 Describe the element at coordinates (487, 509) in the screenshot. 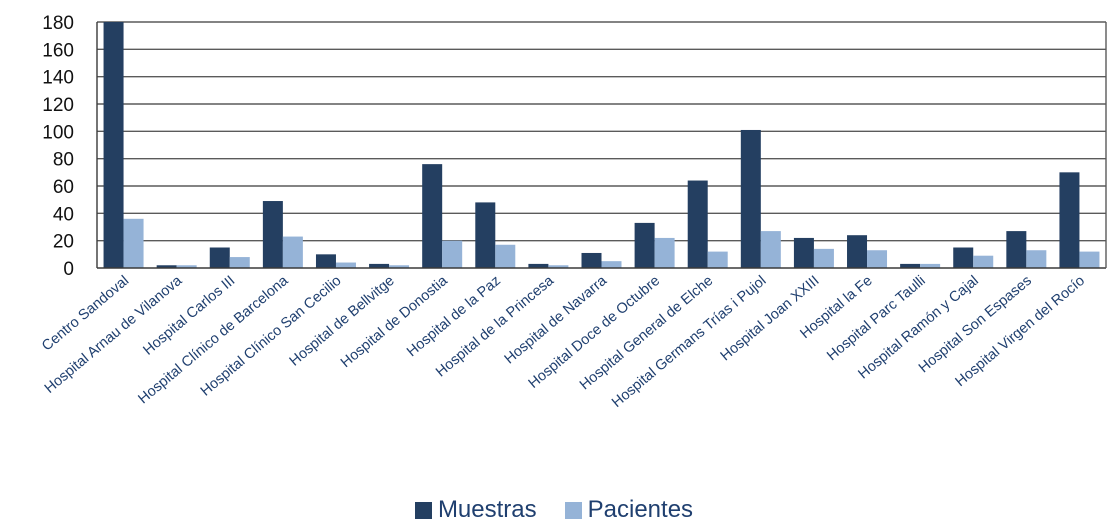

I see `legend-label-muestras: Muestras` at that location.